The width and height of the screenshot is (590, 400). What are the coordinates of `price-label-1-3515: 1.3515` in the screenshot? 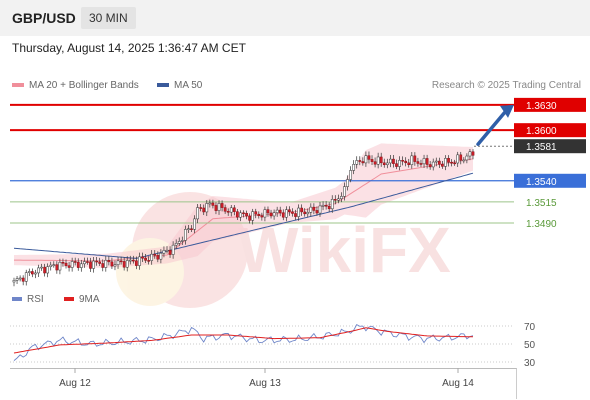 It's located at (541, 203).